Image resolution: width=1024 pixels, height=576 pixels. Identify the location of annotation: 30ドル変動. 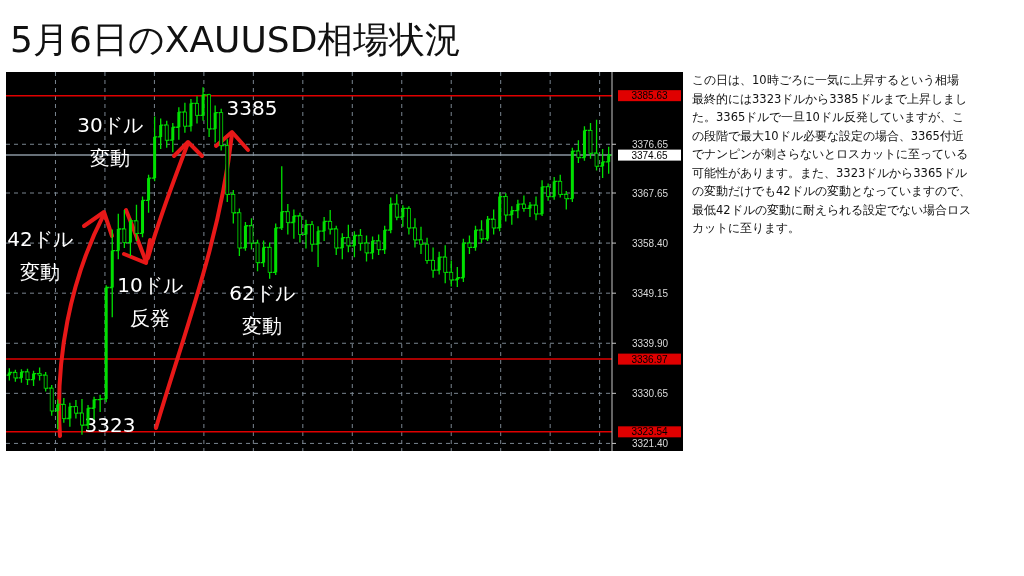
(110, 141).